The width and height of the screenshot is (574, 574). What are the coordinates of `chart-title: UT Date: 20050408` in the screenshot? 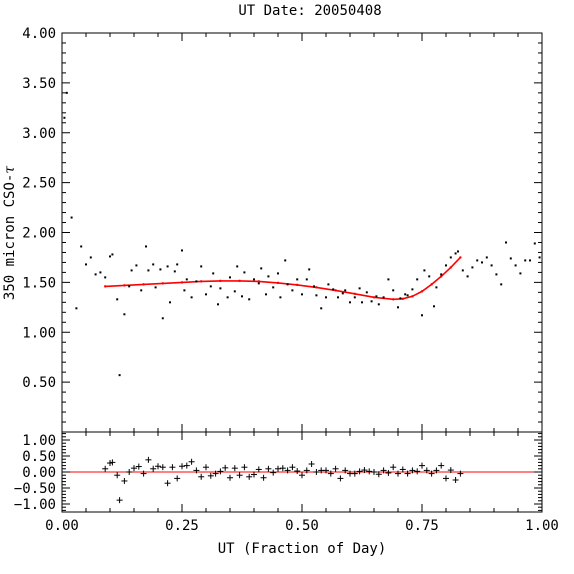 It's located at (309, 11).